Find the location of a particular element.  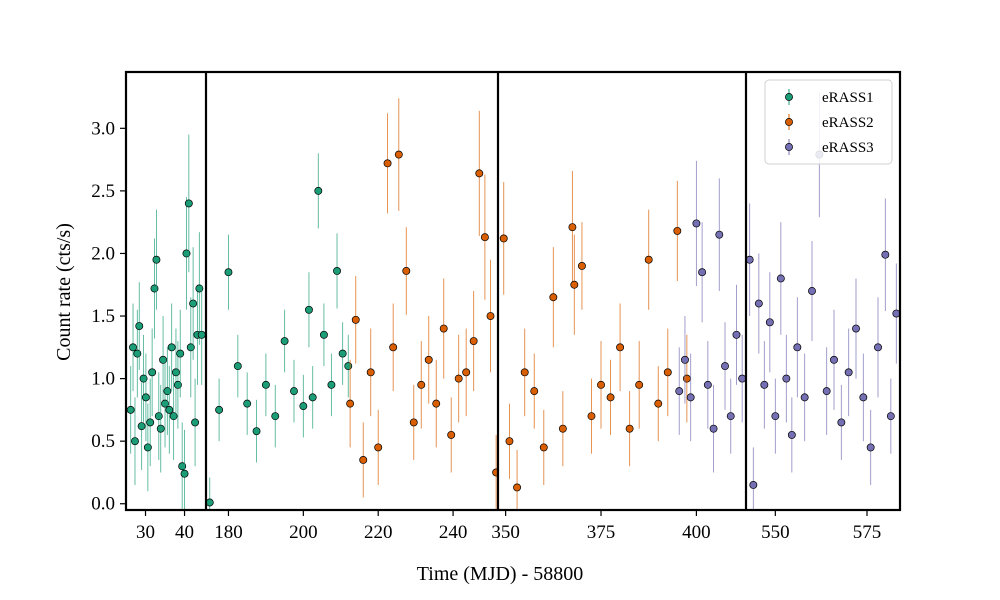

x-tick-label: 350 is located at coordinates (505, 532).